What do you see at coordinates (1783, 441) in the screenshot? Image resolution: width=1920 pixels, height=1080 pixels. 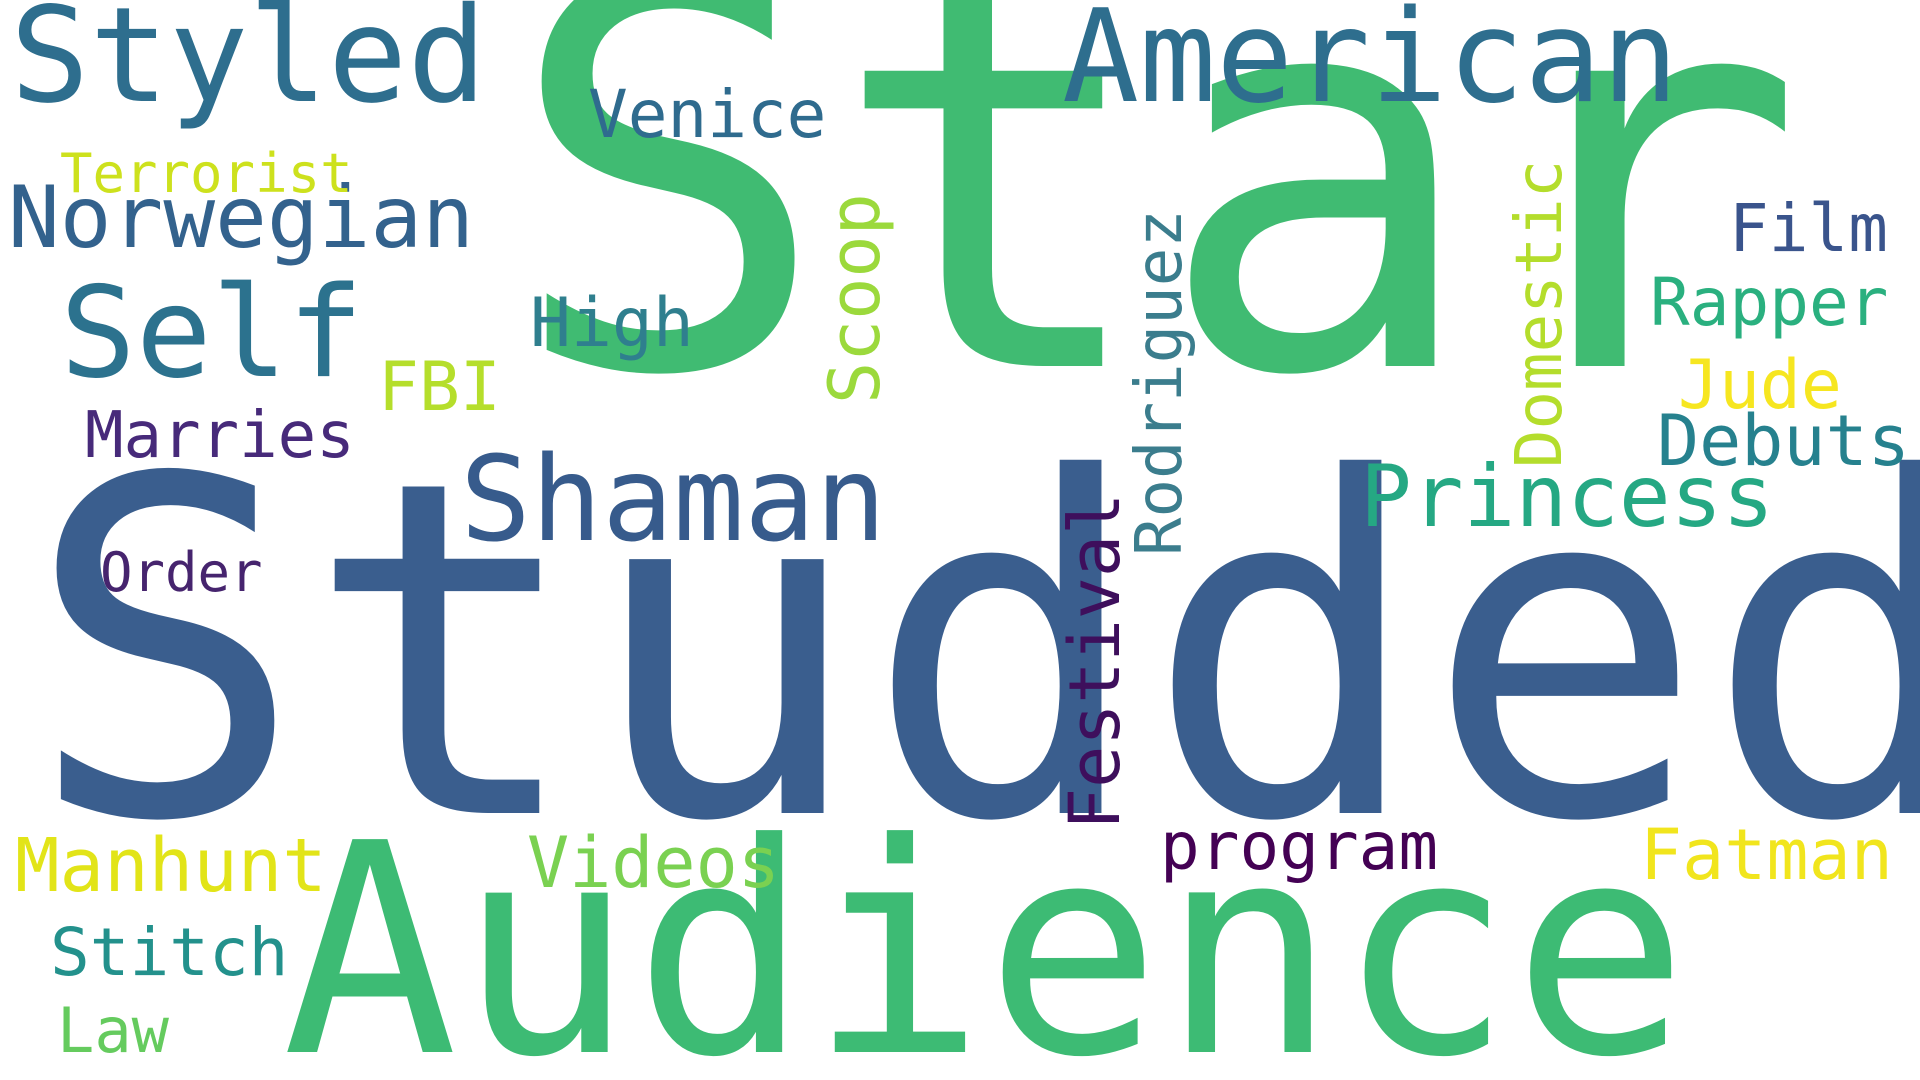 I see `word-debuts: Debuts` at bounding box center [1783, 441].